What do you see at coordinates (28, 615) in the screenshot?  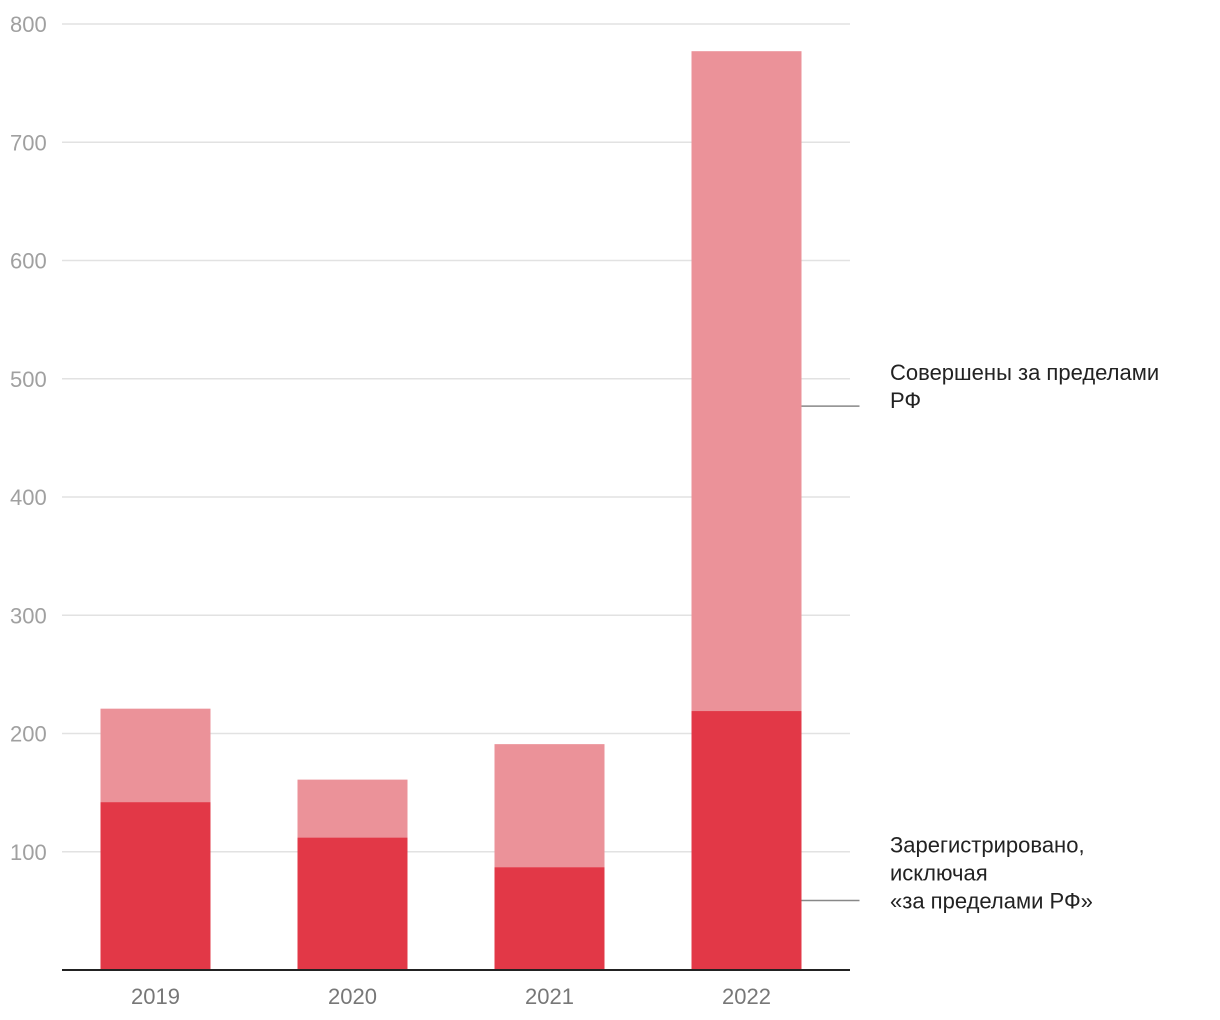 I see `y-tick-label-300: 300` at bounding box center [28, 615].